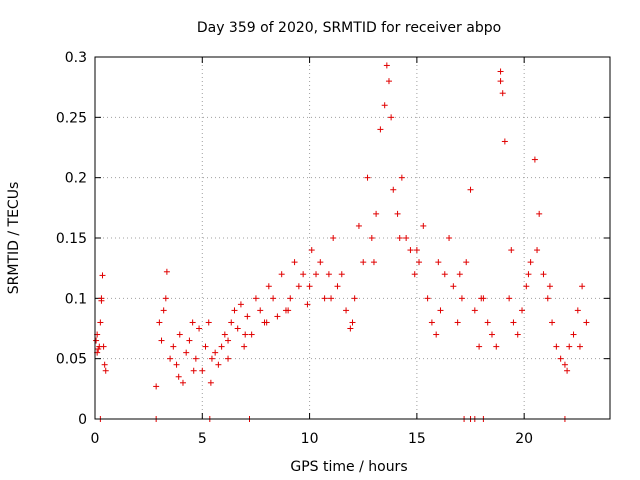 This screenshot has width=640, height=480. Describe the element at coordinates (417, 439) in the screenshot. I see `x-tick-label: 15` at that location.